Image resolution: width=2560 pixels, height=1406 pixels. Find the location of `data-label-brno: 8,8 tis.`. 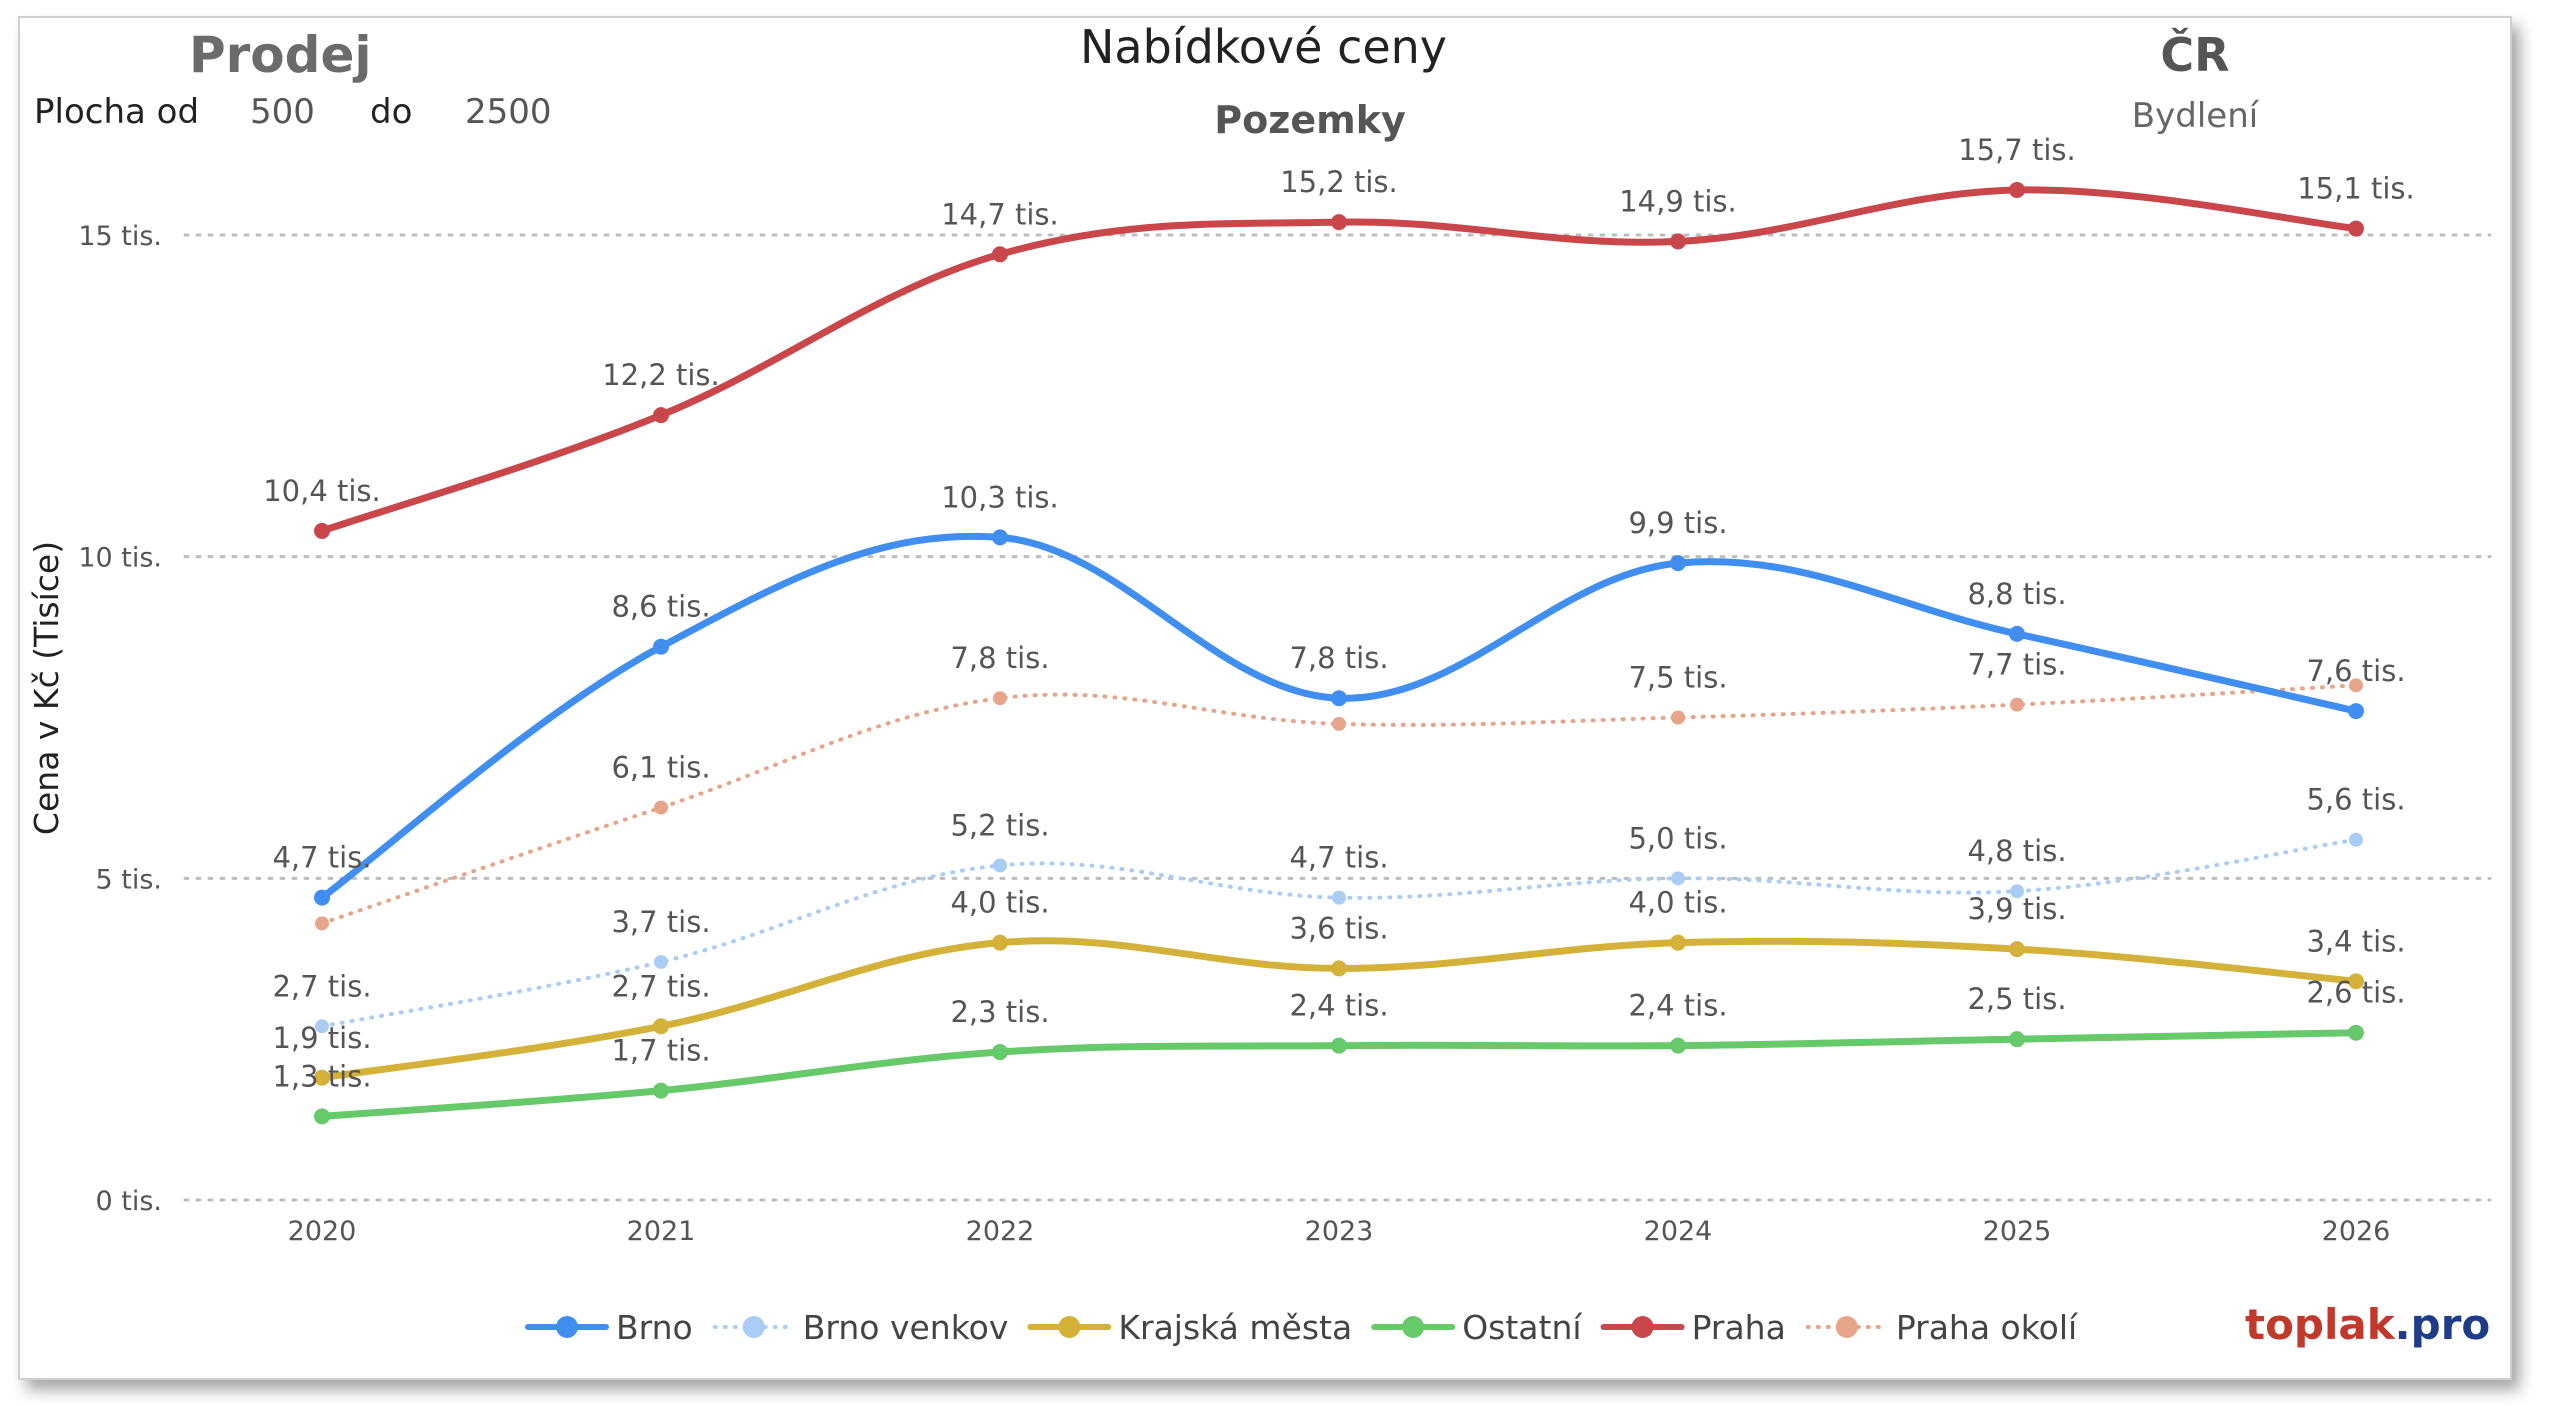

data-label-brno: 8,8 tis. is located at coordinates (2016, 594).